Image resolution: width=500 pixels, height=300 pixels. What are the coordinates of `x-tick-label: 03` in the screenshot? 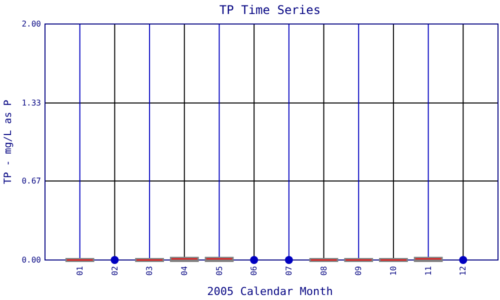 It's located at (149, 271).